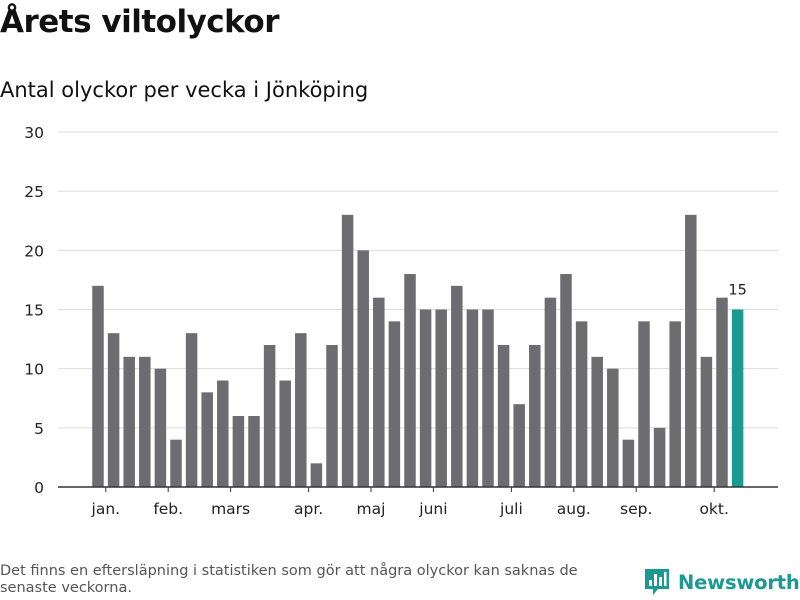 The image size is (800, 600). I want to click on y-tick-label: 25, so click(34, 192).